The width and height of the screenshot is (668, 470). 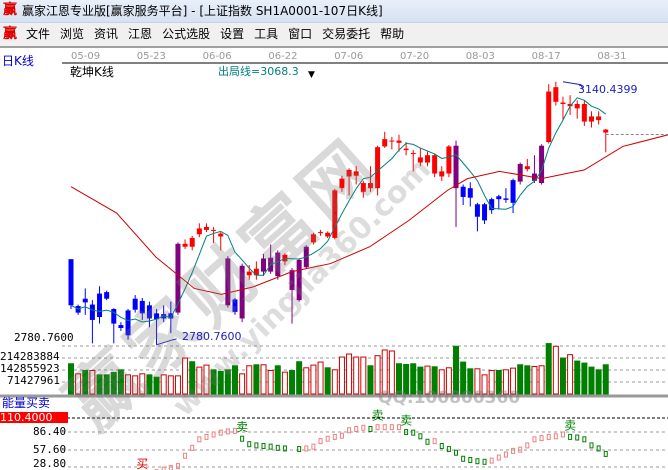 What do you see at coordinates (33, 380) in the screenshot?
I see `volume-axis-label-3: 71427961` at bounding box center [33, 380].